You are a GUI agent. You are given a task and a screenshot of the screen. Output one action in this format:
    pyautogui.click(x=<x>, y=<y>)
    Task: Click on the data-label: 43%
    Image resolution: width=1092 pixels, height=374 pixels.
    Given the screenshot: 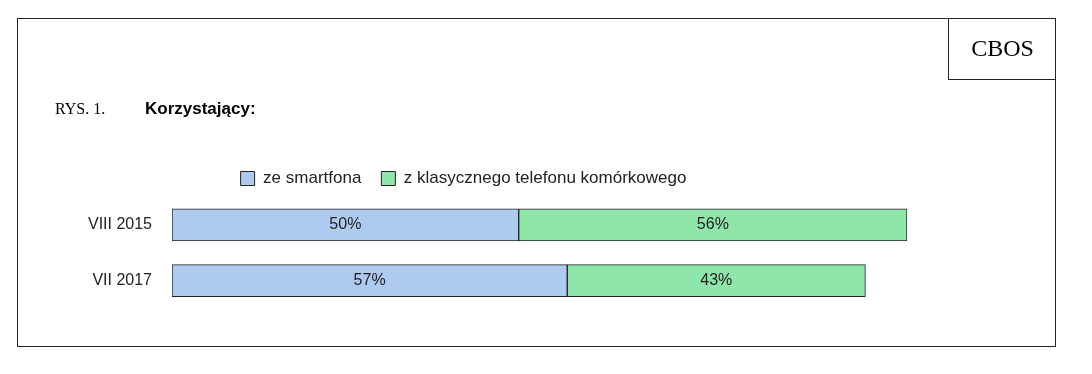 What is the action you would take?
    pyautogui.click(x=716, y=279)
    